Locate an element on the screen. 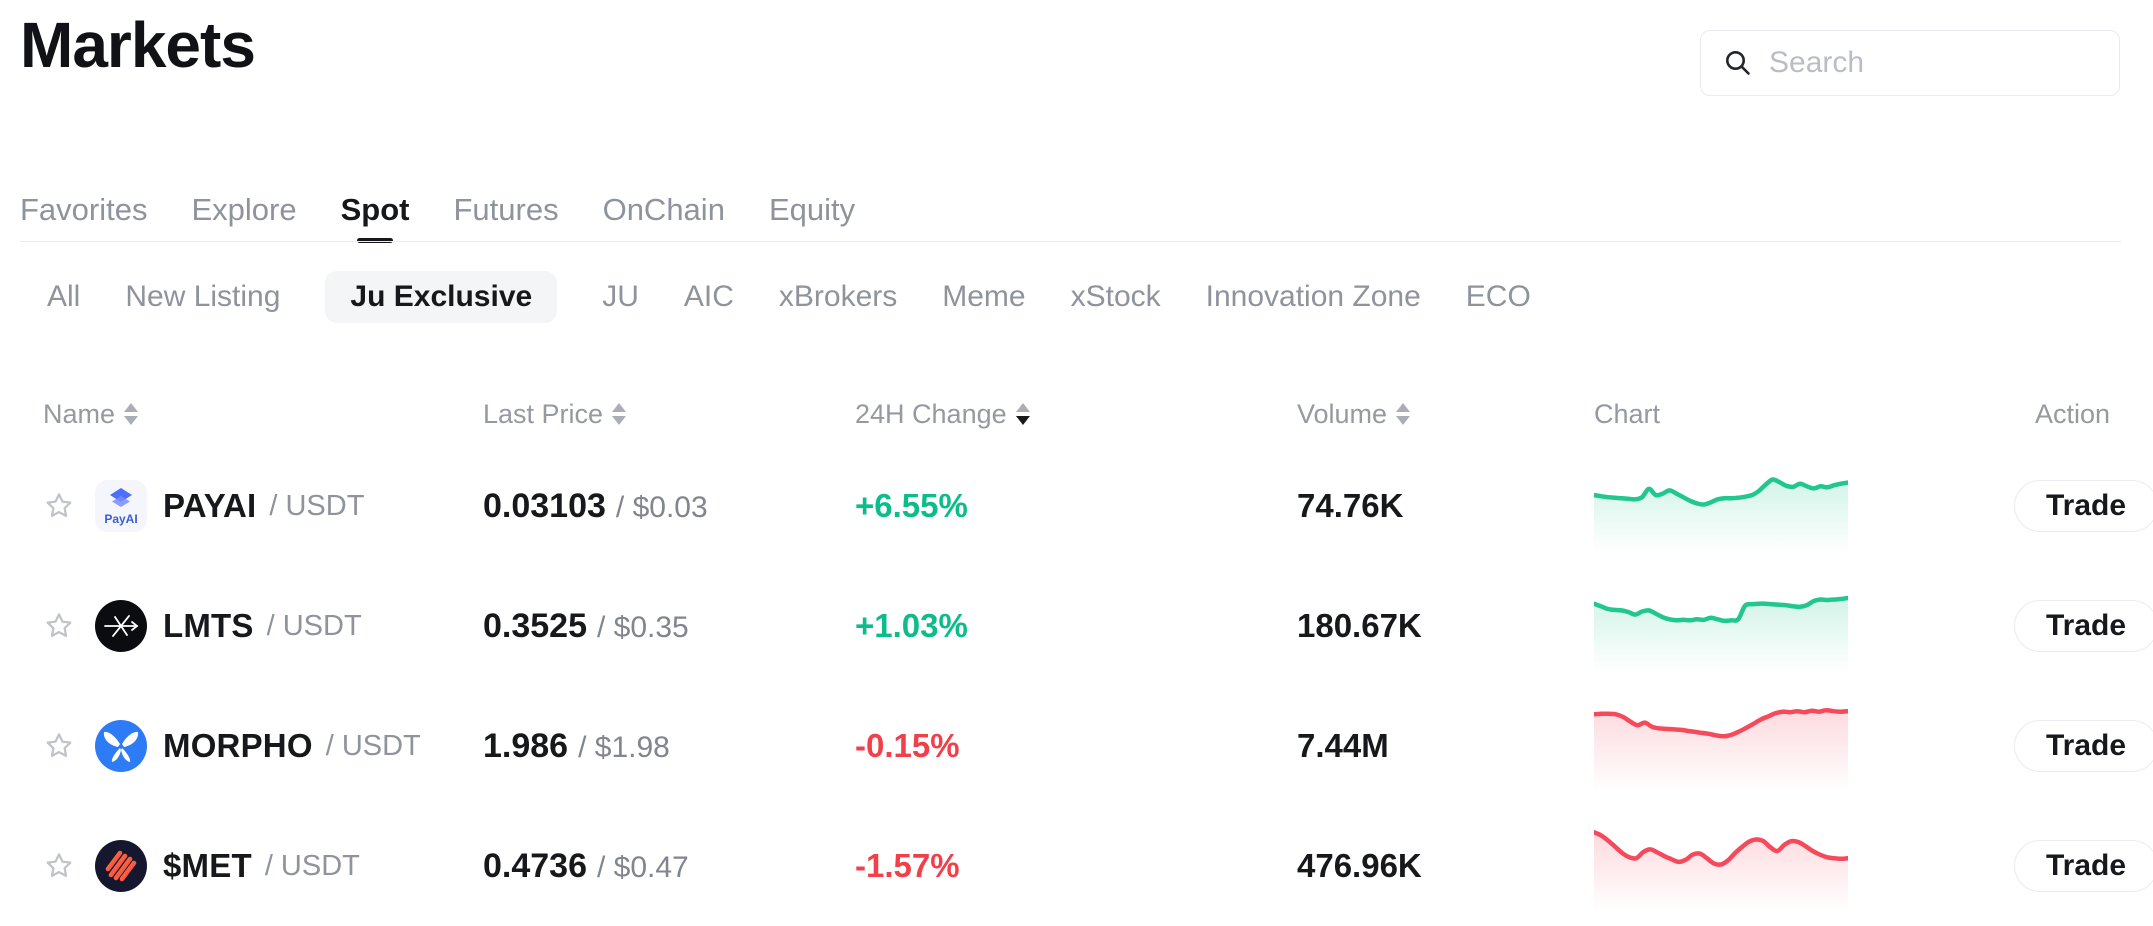  name-cell: LMTS / USDT is located at coordinates (263, 626).